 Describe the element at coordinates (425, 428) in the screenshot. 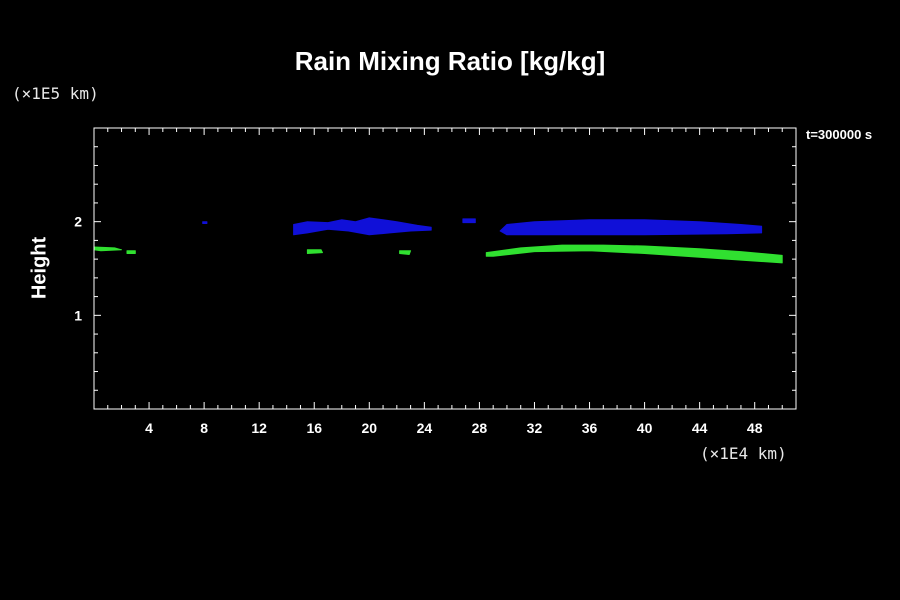

I see `x-tick-label: 24` at that location.